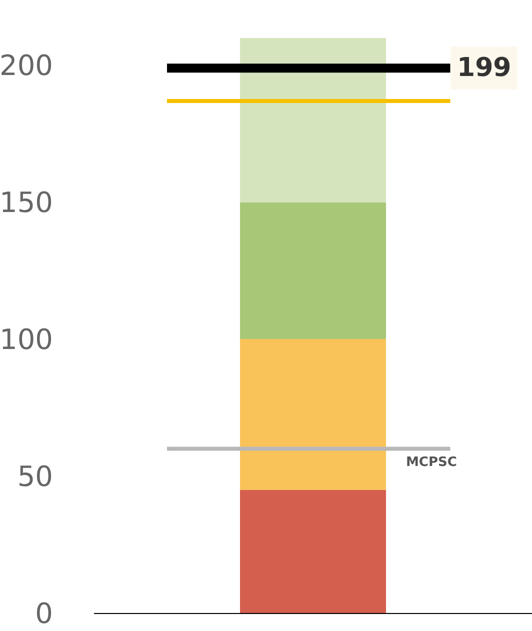  Describe the element at coordinates (44, 613) in the screenshot. I see `y-tick-label: 0` at that location.